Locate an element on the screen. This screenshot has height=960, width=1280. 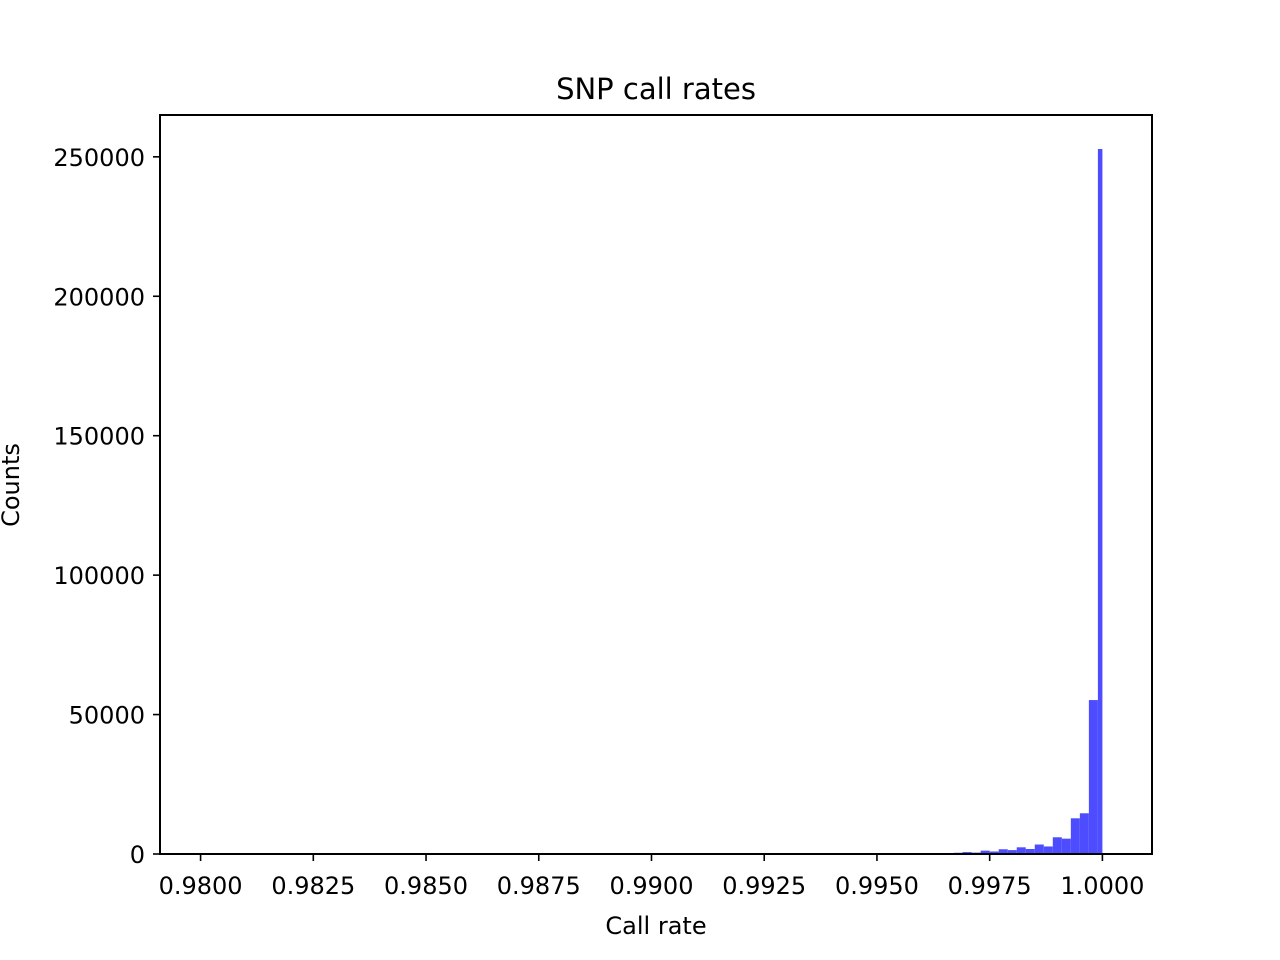
x-tick-label: 0.9800 is located at coordinates (201, 886).